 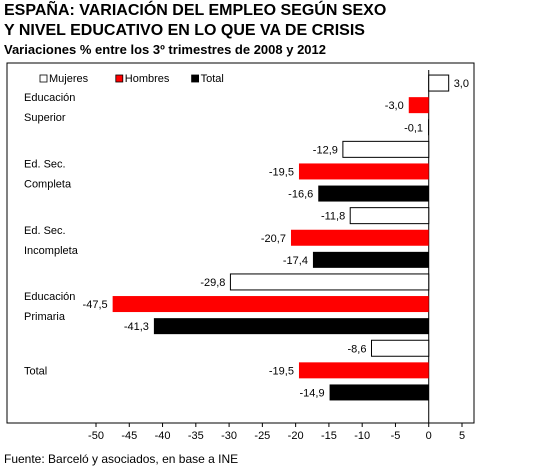 What do you see at coordinates (439, 83) in the screenshot?
I see `bar-mujeres-superior` at bounding box center [439, 83].